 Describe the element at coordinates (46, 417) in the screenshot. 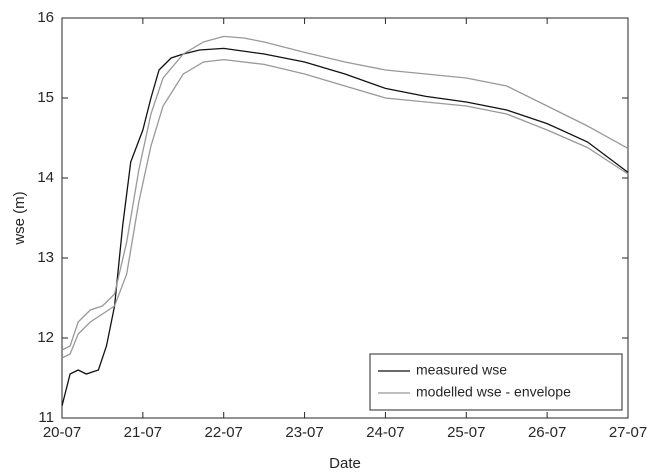

I see `y-tick-label: 11` at that location.